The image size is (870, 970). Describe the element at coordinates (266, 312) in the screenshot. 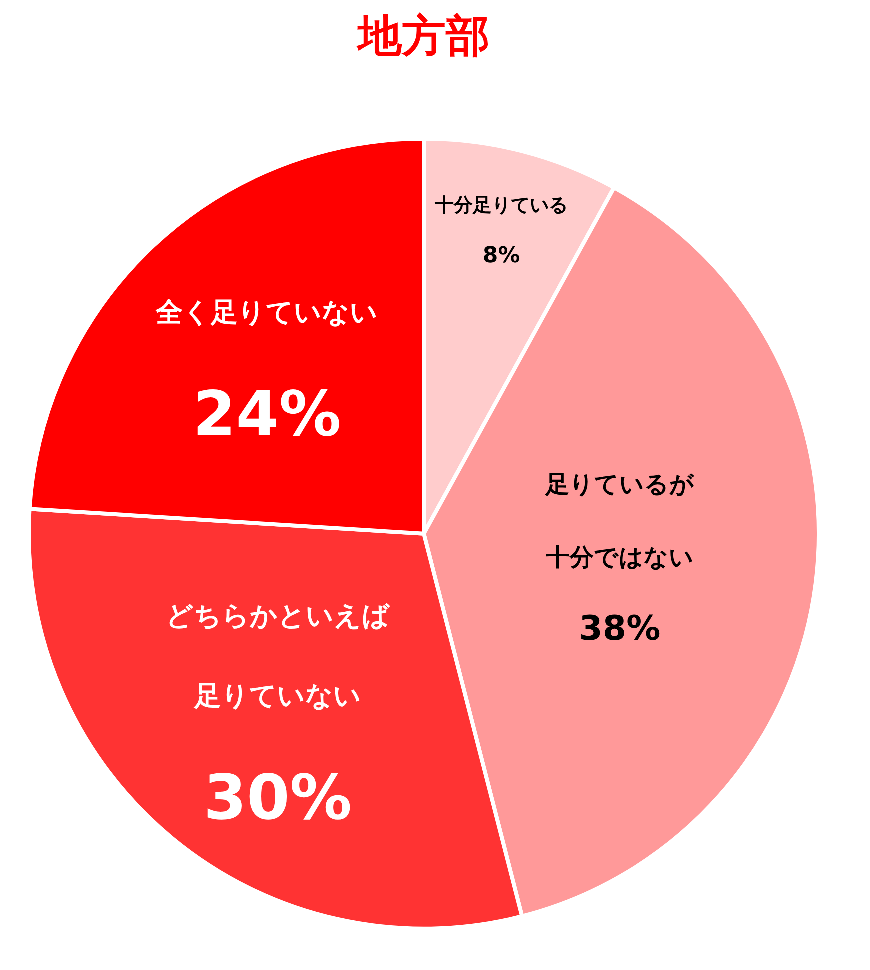

I see `slice-label: 全く足りていない` at that location.